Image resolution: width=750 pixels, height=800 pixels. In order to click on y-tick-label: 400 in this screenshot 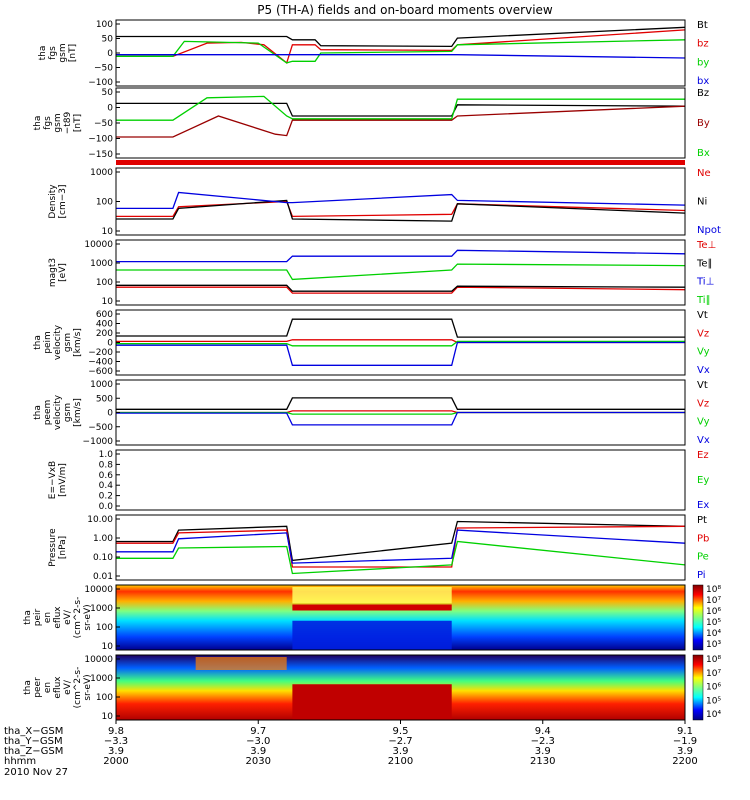, I will do `click(104, 325)`.